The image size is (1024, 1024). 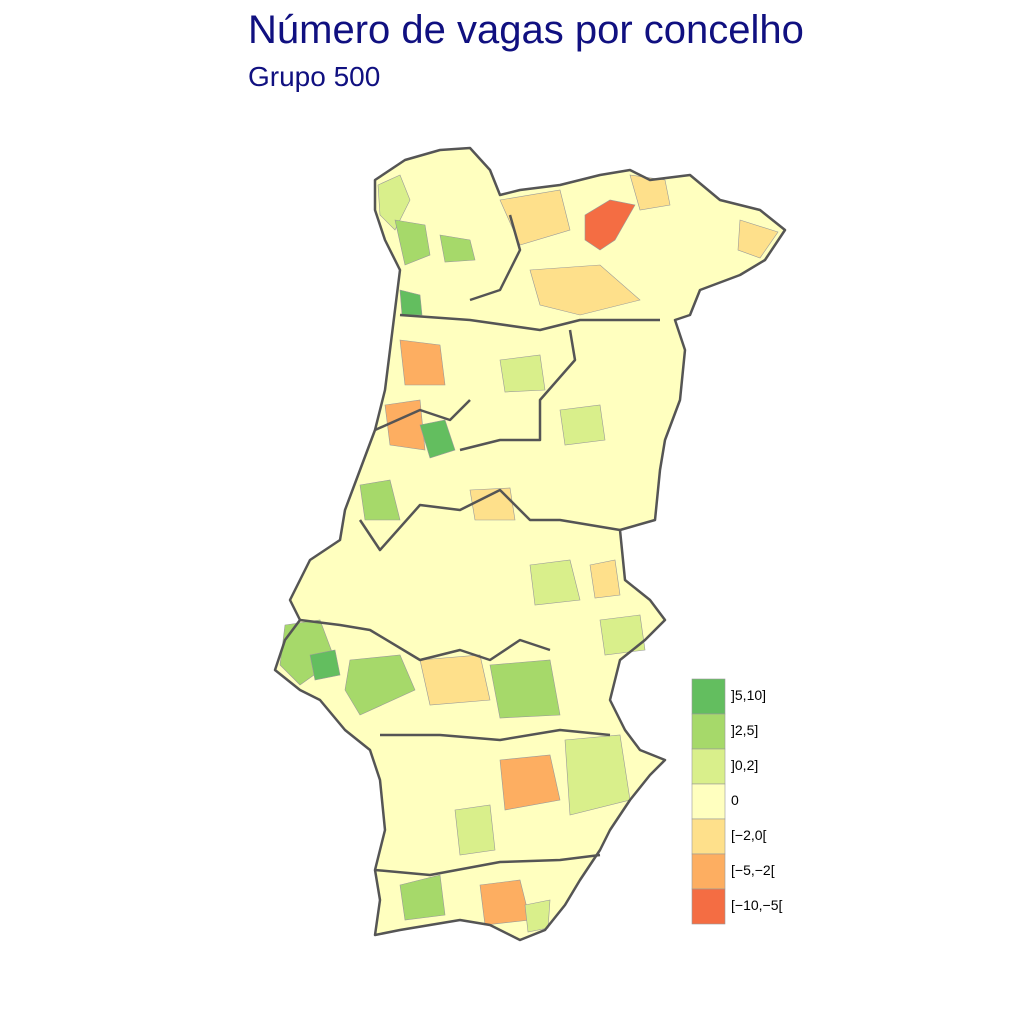 I want to click on legend-label: [−5,−2[, so click(x=753, y=870).